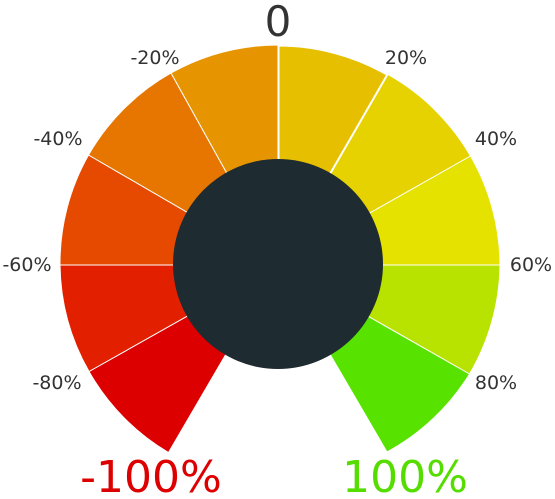  What do you see at coordinates (405, 475) in the screenshot?
I see `end-label-100: 100%` at bounding box center [405, 475].